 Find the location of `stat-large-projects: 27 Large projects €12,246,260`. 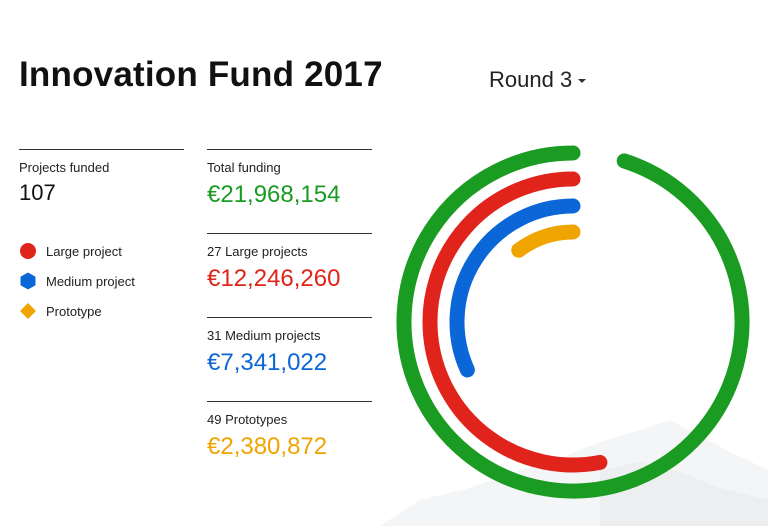

stat-large-projects: 27 Large projects €12,246,260 is located at coordinates (289, 275).